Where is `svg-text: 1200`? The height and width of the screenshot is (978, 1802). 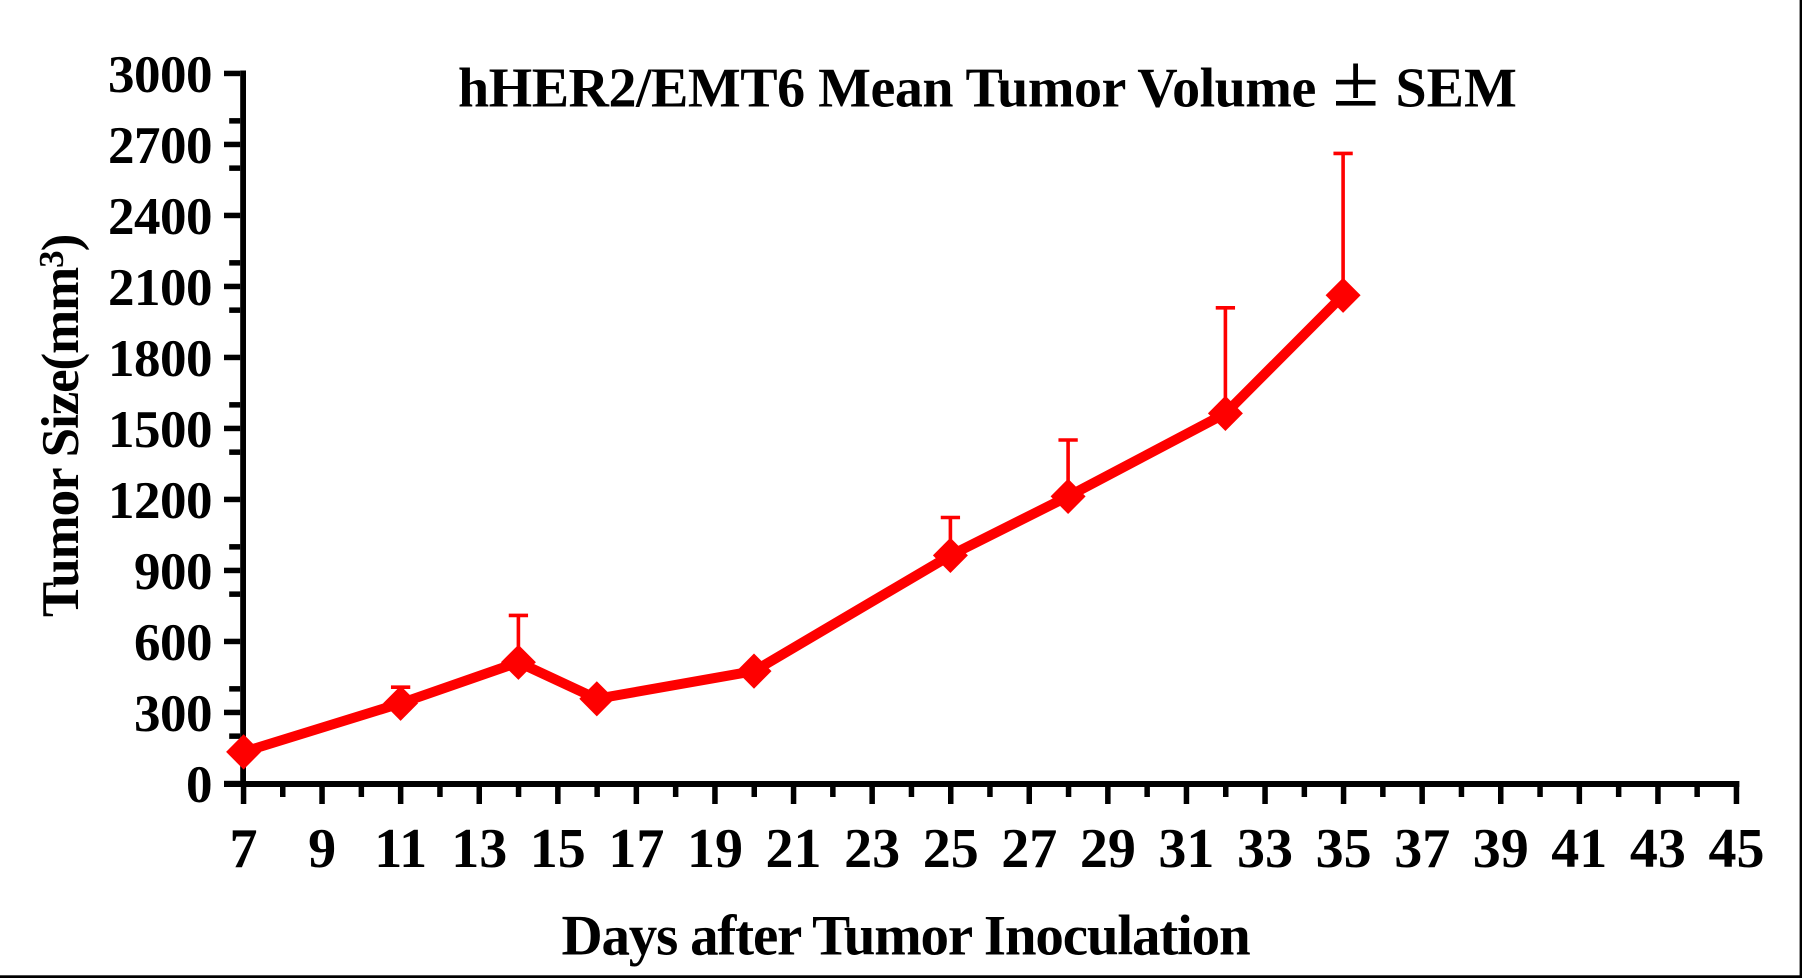
svg-text: 1200 is located at coordinates (160, 501).